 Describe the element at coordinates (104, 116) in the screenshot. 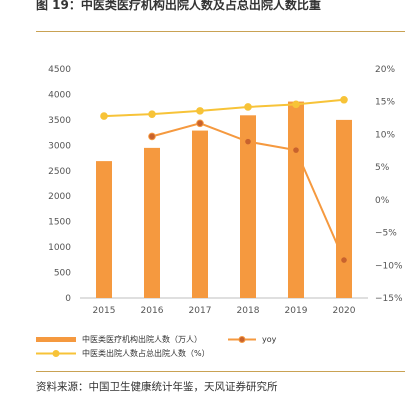

I see `share-point-2015` at that location.